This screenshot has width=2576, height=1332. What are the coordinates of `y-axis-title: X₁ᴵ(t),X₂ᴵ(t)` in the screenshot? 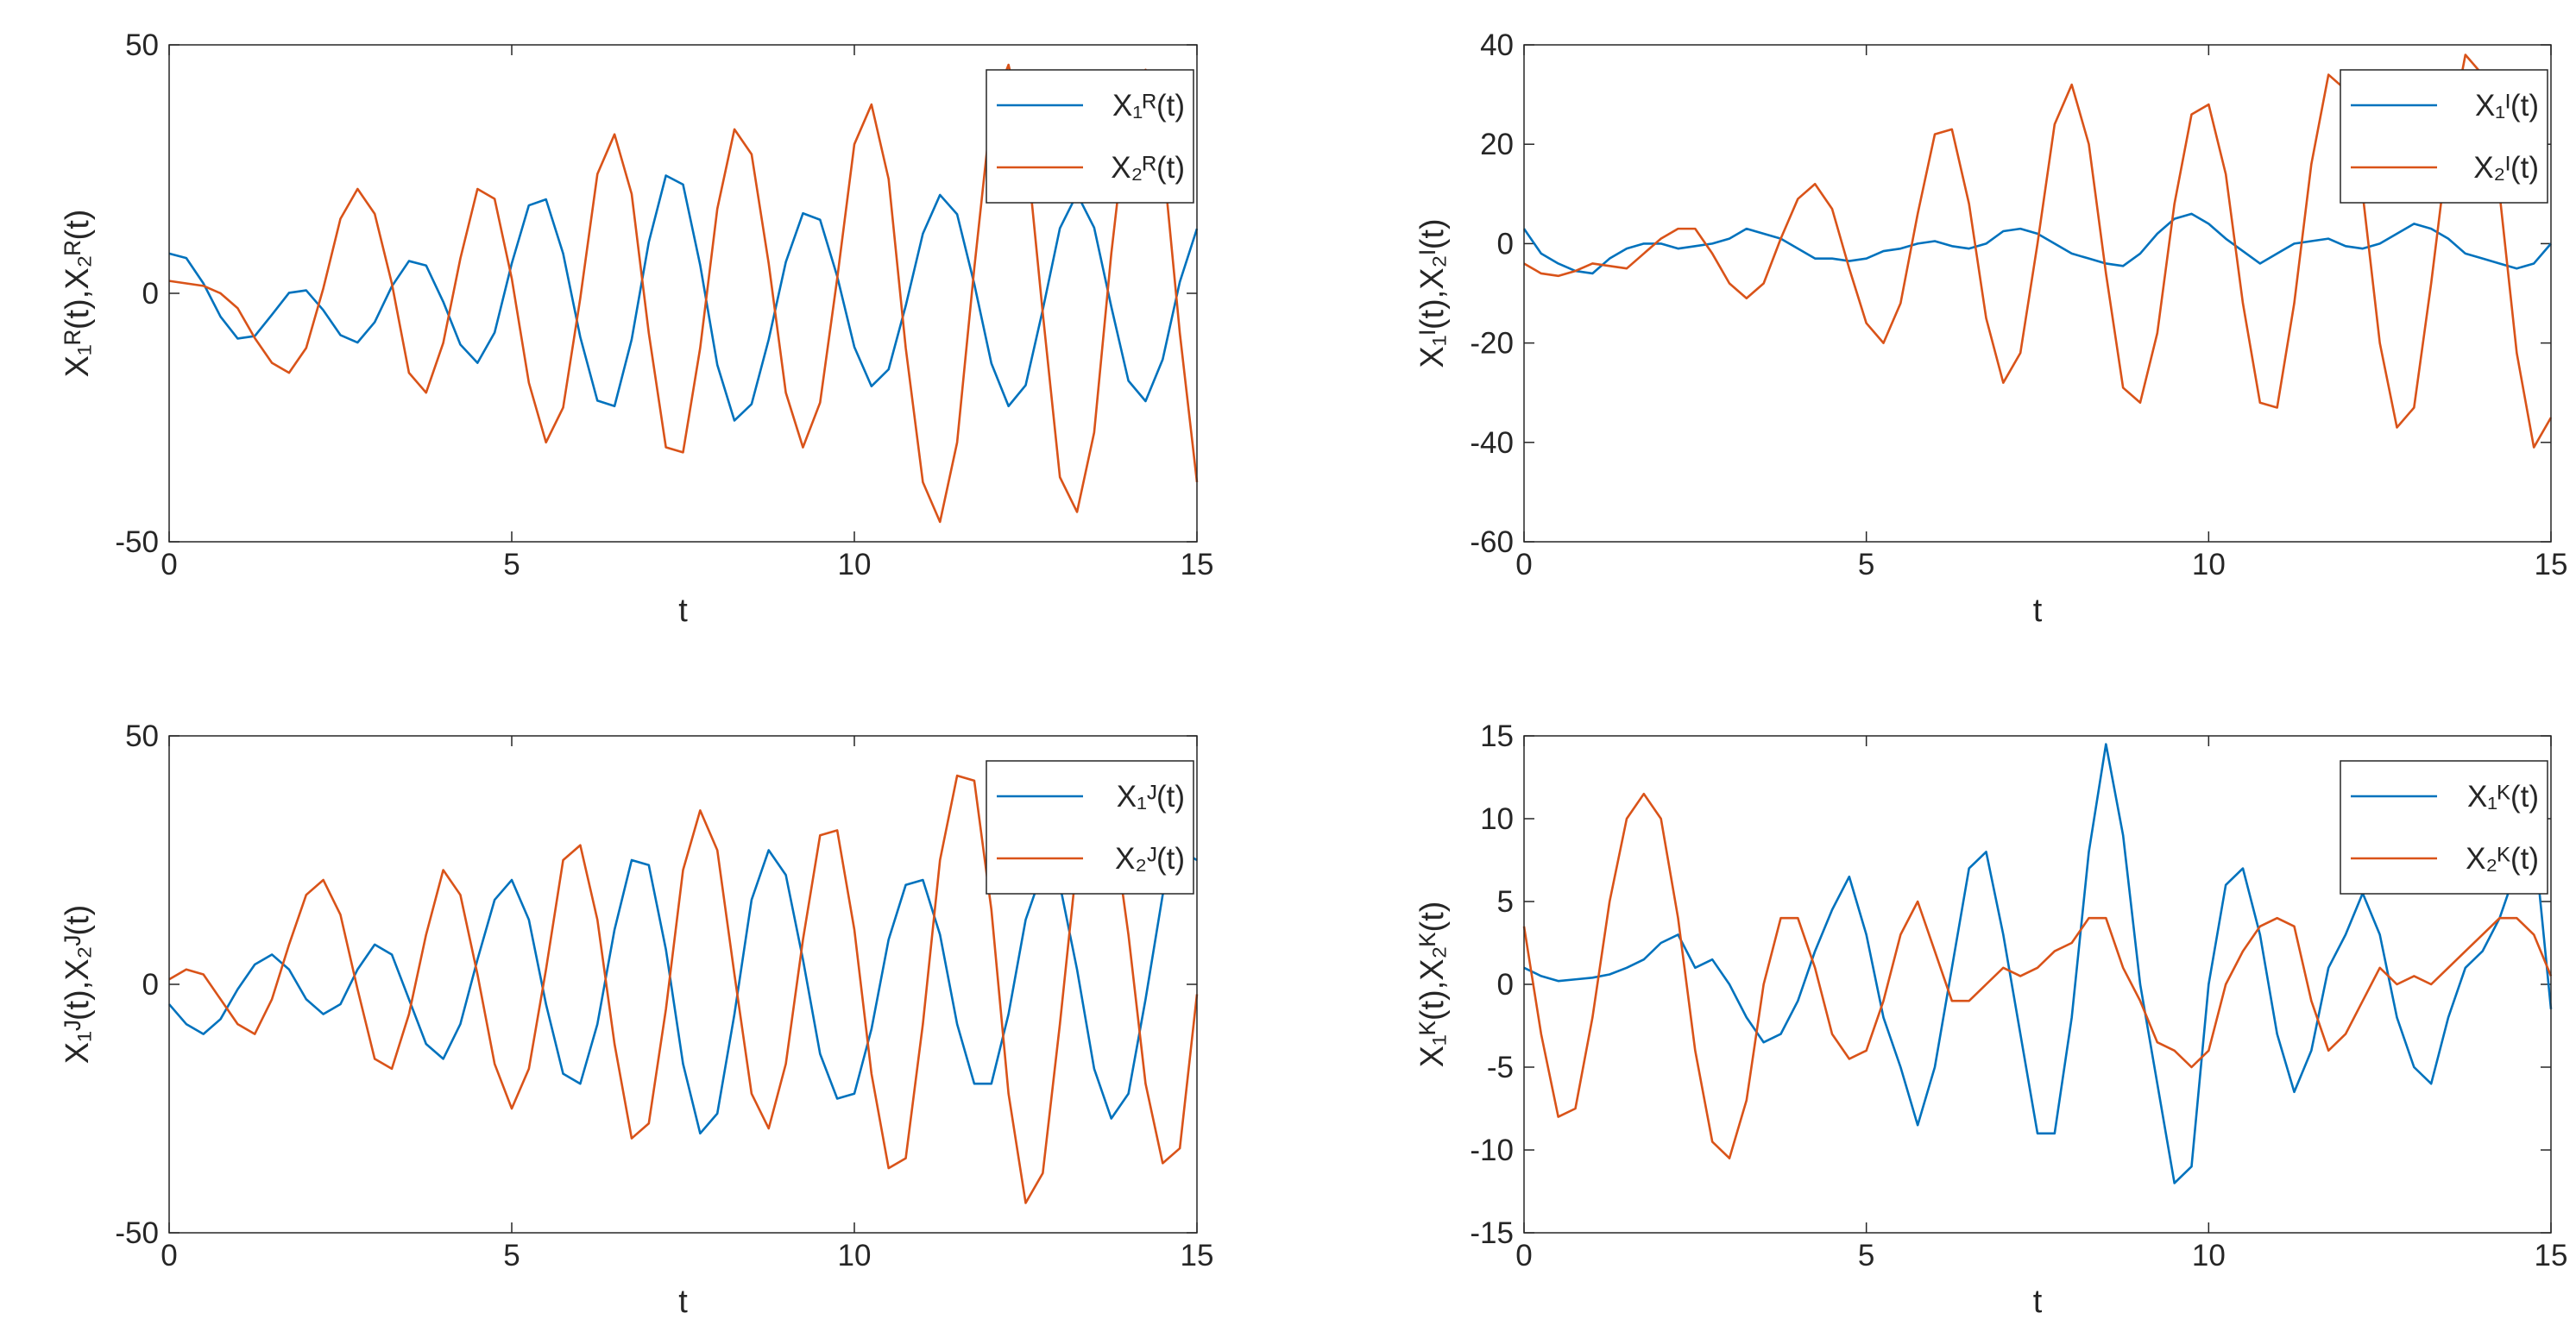 It's located at (1433, 293).